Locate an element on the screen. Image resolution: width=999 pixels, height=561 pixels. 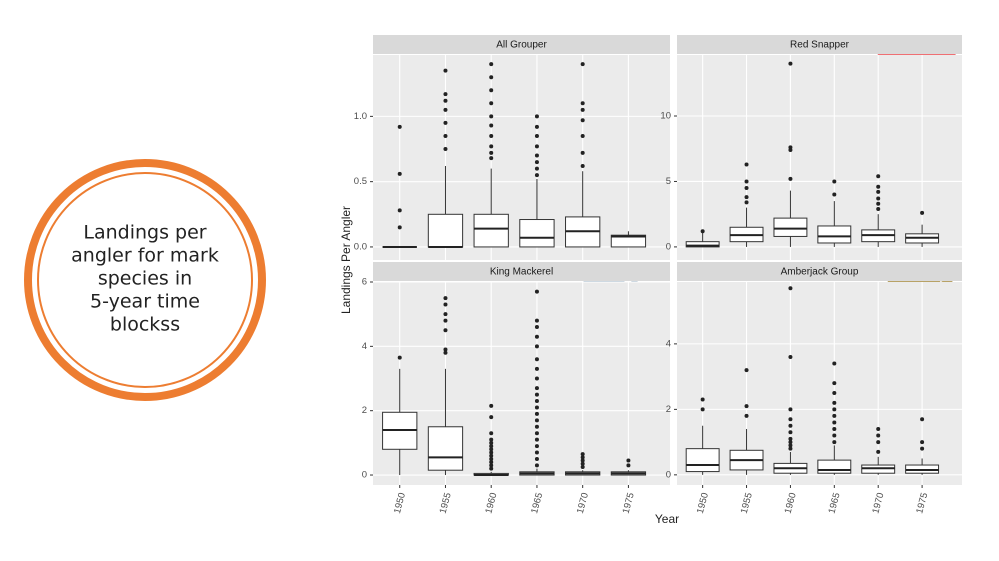
y-tick-label: 5 is located at coordinates (668, 181).